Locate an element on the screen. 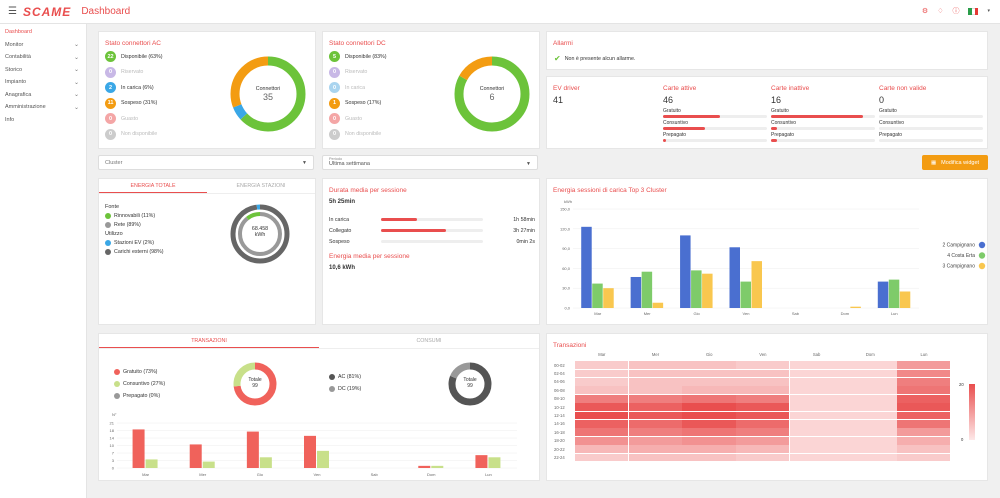 The width and height of the screenshot is (1000, 498). tab-consumi: CONSUMI is located at coordinates (429, 341).